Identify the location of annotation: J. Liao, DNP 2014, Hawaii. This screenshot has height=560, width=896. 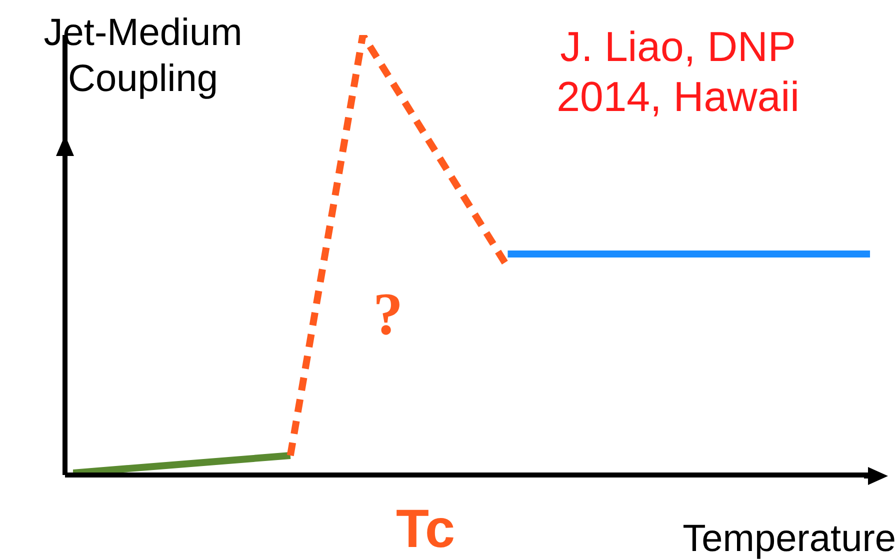
(678, 72).